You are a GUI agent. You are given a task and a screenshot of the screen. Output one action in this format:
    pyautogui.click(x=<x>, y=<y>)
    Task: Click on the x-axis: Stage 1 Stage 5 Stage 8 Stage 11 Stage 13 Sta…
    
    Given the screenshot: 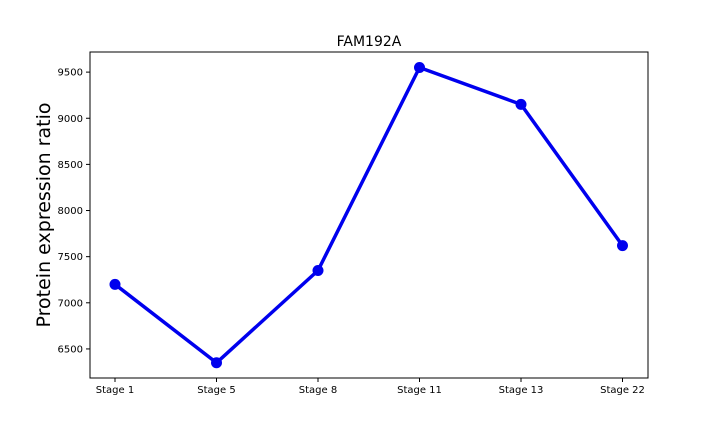 What is the action you would take?
    pyautogui.click(x=370, y=387)
    